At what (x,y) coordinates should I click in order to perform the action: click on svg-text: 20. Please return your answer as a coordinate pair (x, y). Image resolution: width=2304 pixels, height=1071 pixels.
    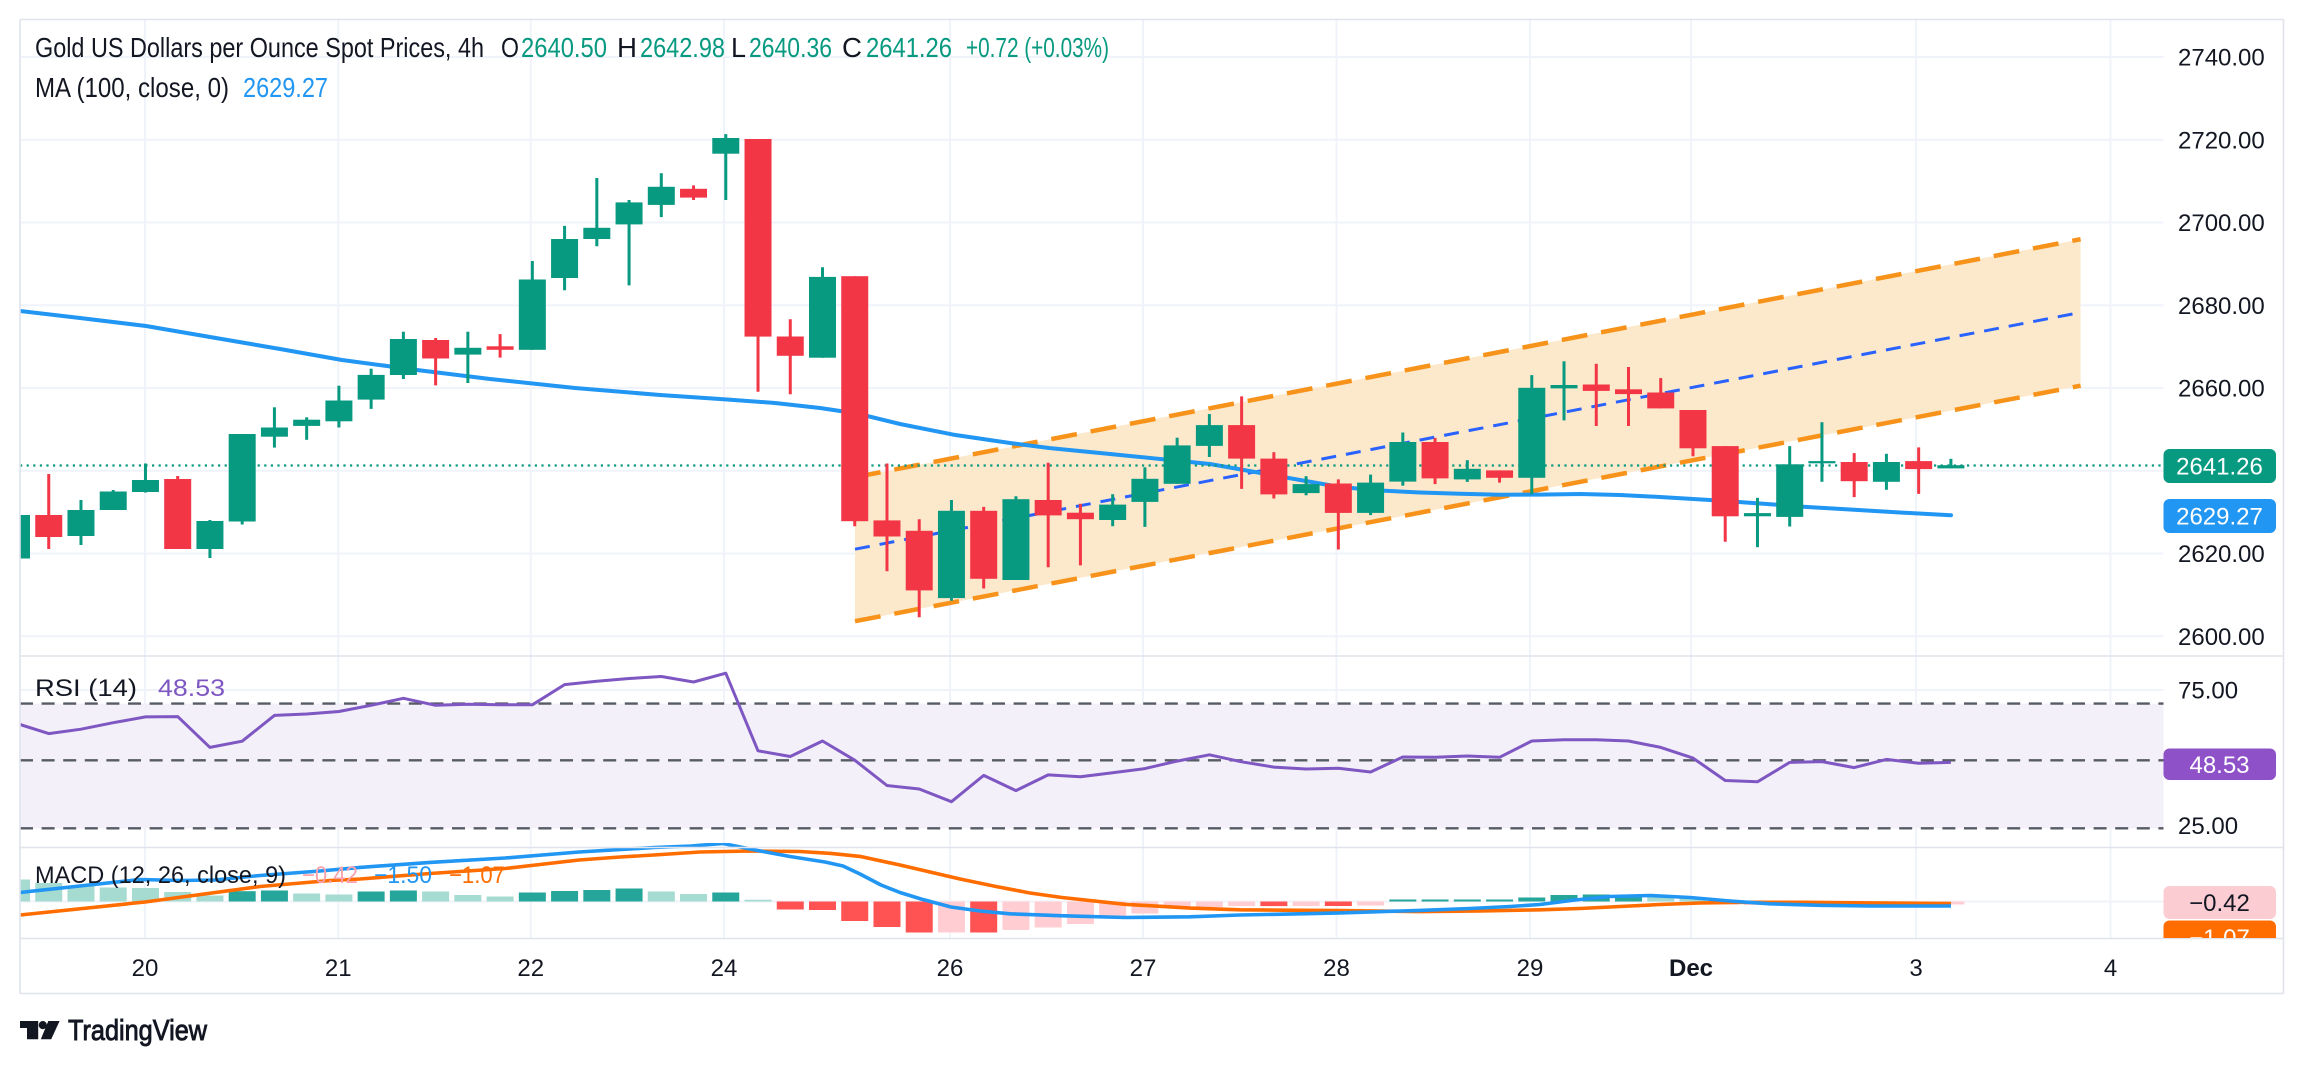
    Looking at the image, I should click on (145, 968).